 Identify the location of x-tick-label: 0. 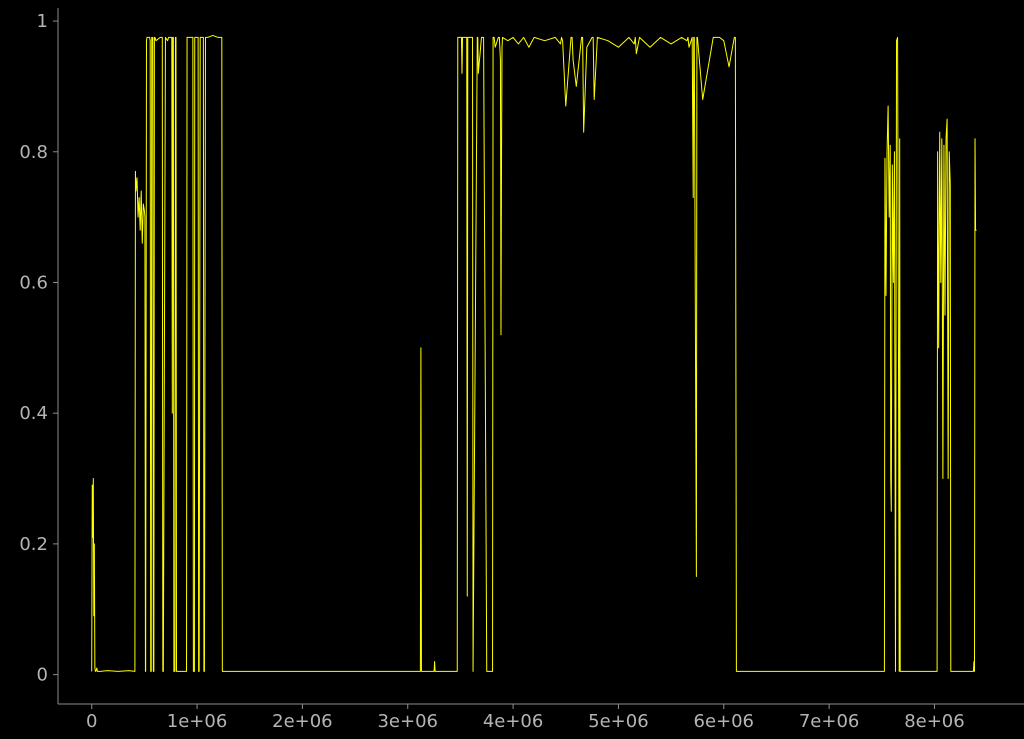
(91, 721).